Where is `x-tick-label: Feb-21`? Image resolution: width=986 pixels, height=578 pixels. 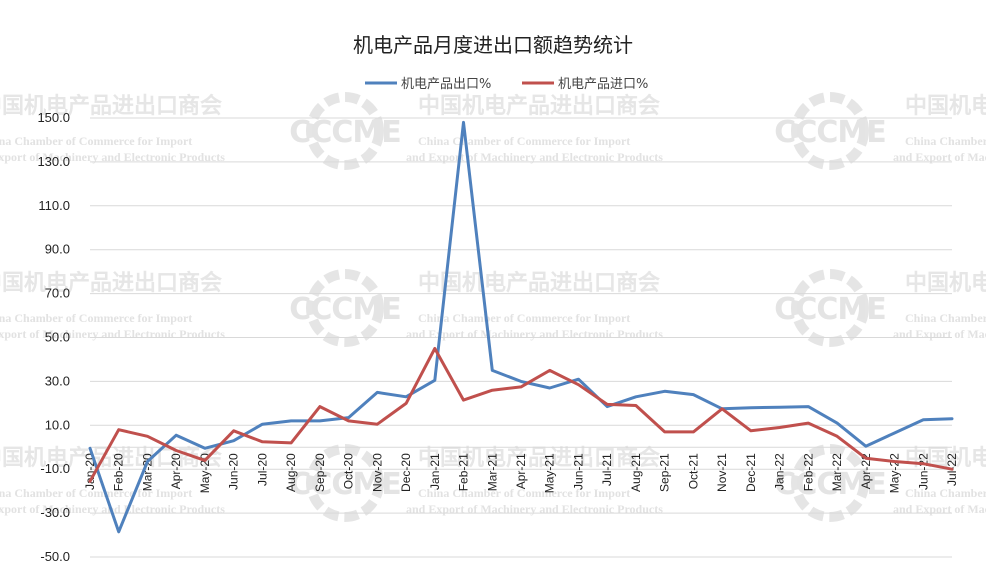 x-tick-label: Feb-21 is located at coordinates (464, 472).